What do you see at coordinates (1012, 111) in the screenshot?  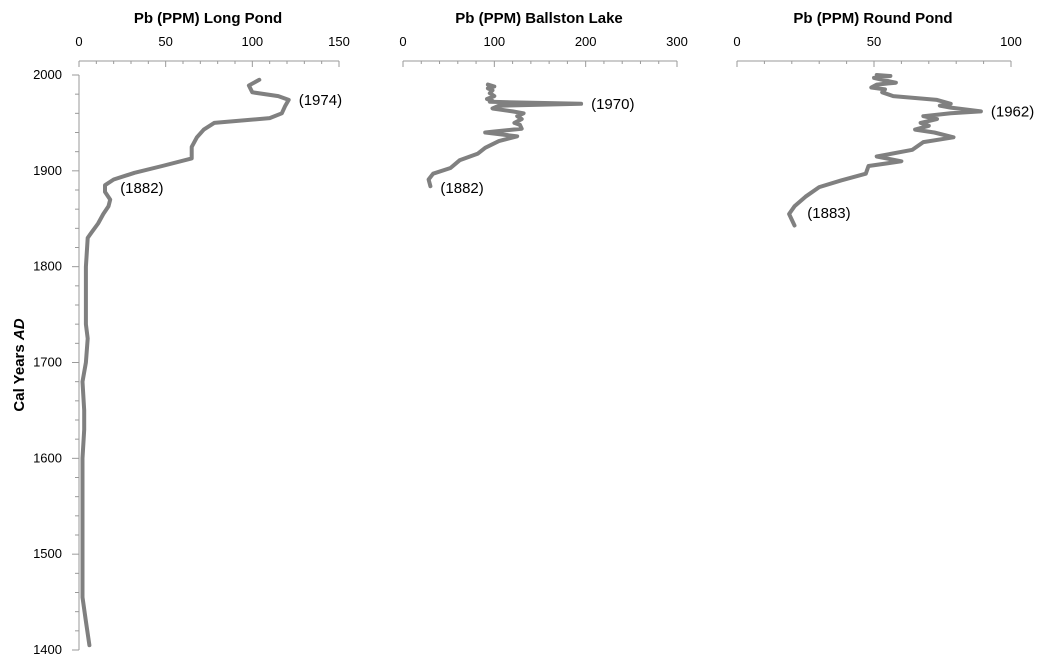 I see `annotation-label: (1962)` at bounding box center [1012, 111].